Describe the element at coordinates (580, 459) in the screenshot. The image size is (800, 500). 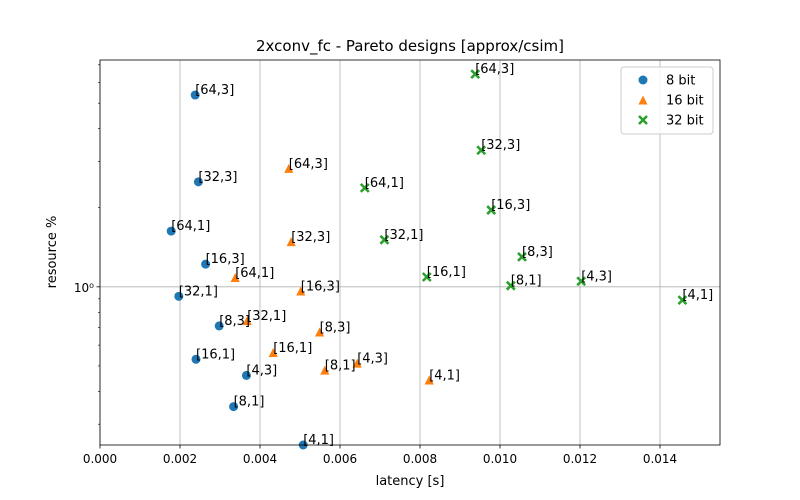
I see `x-tick-label: 0.012` at that location.